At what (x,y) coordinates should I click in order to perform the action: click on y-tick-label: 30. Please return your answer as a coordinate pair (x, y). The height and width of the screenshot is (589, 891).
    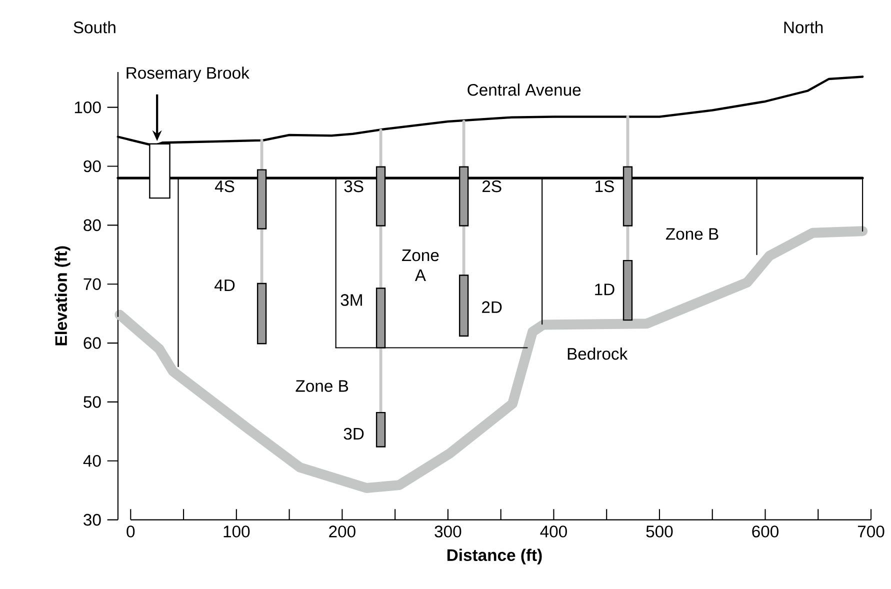
    Looking at the image, I should click on (92, 520).